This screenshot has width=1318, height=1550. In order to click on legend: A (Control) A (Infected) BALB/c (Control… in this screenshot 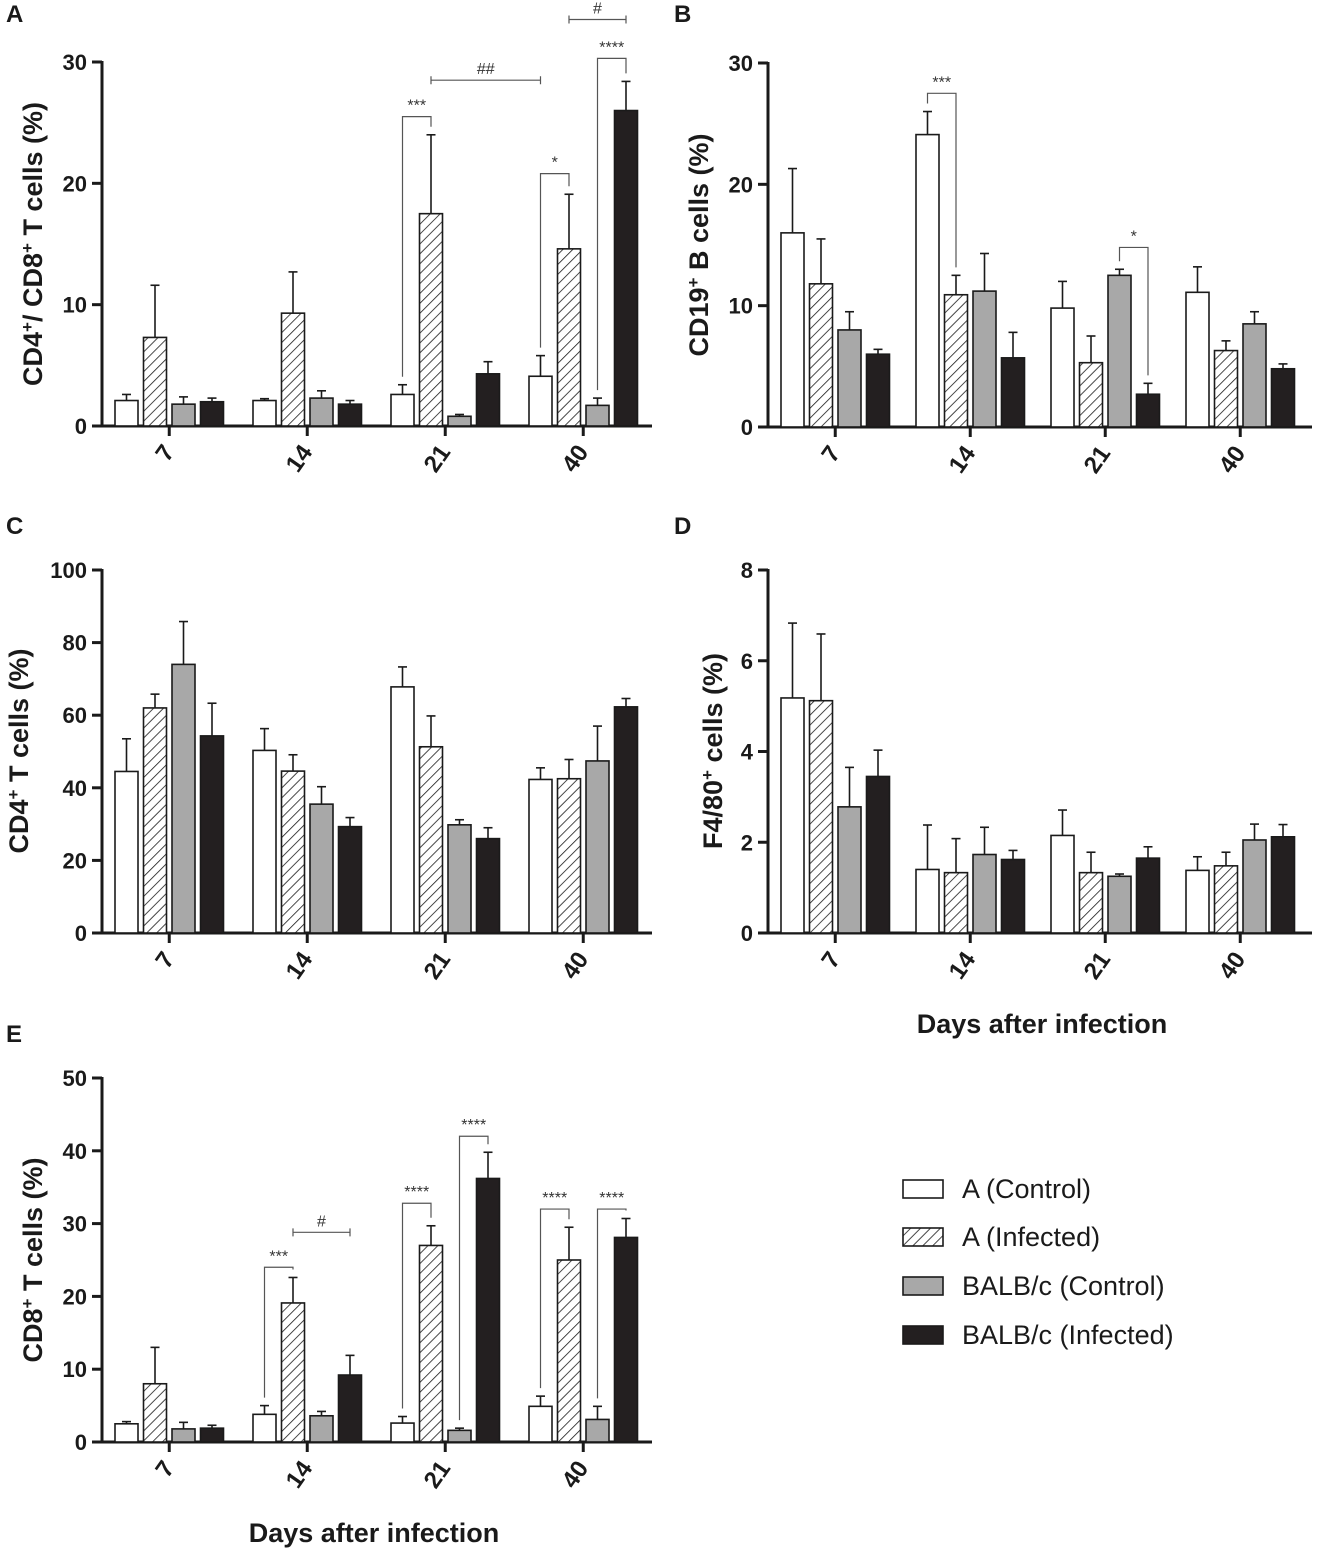, I will do `click(1038, 1262)`.